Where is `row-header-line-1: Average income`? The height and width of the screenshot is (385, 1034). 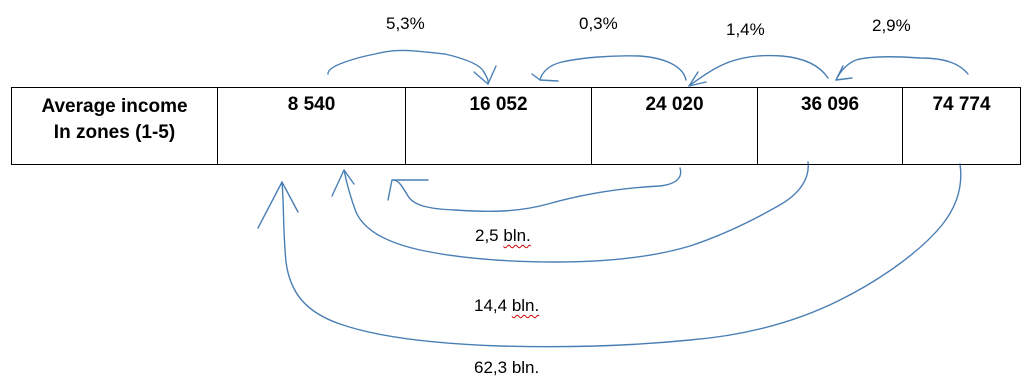
row-header-line-1: Average income is located at coordinates (114, 106).